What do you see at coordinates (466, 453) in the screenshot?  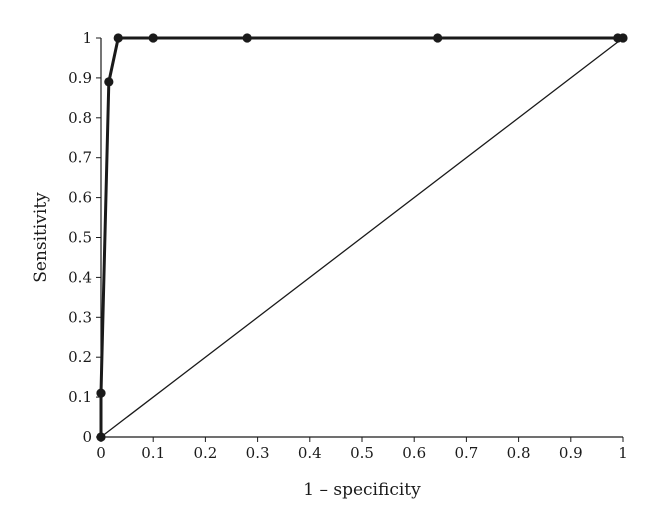 I see `x-tick-label: 0.7` at bounding box center [466, 453].